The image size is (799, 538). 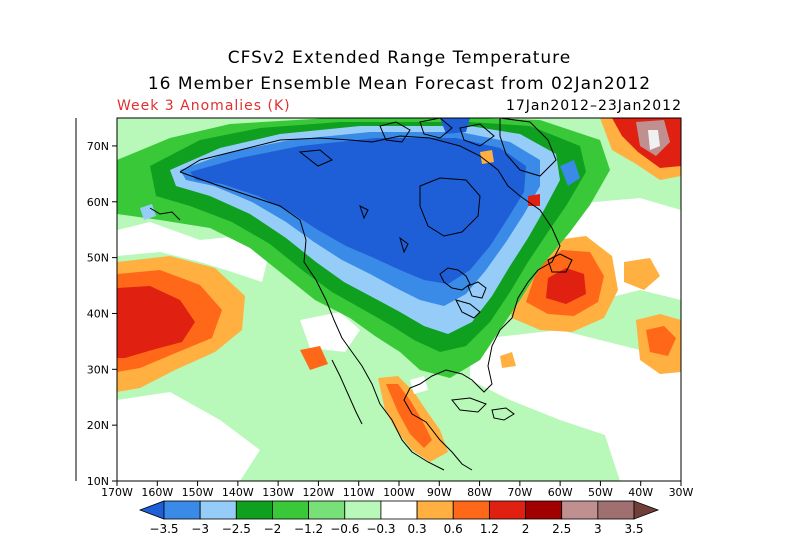 I want to click on title-line-1: CFSv2 Extended Range Temperature, so click(x=399, y=58).